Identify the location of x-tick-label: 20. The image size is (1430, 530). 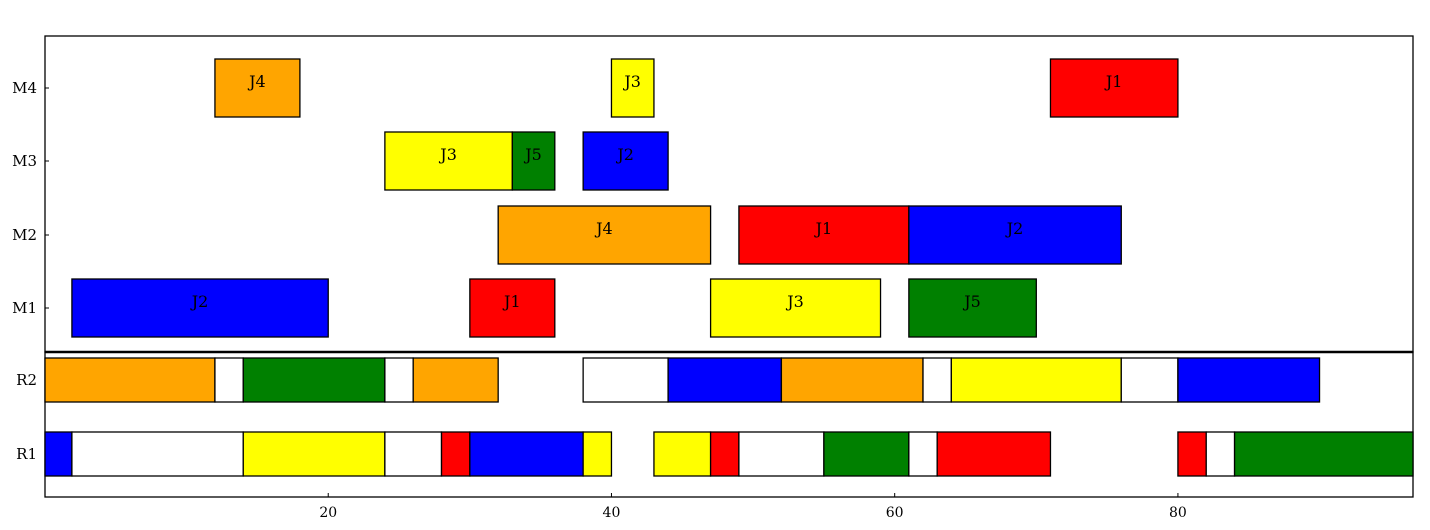
(328, 513).